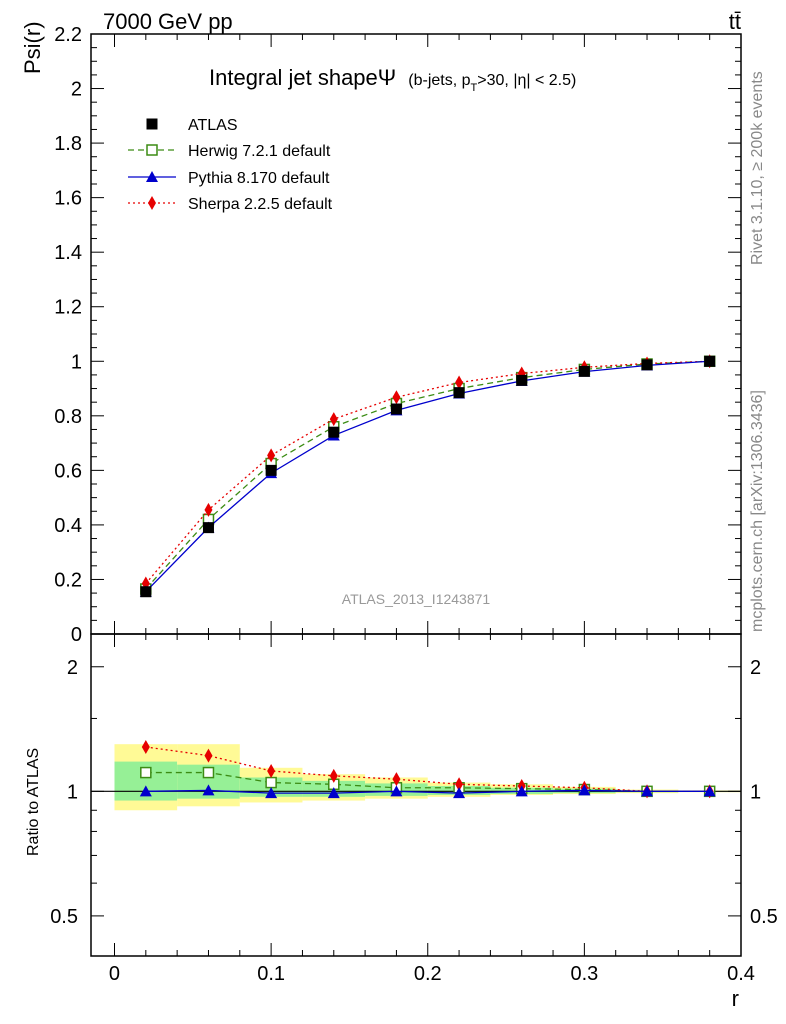 This screenshot has width=786, height=1024. I want to click on main-ytick-label: 0, so click(76, 635).